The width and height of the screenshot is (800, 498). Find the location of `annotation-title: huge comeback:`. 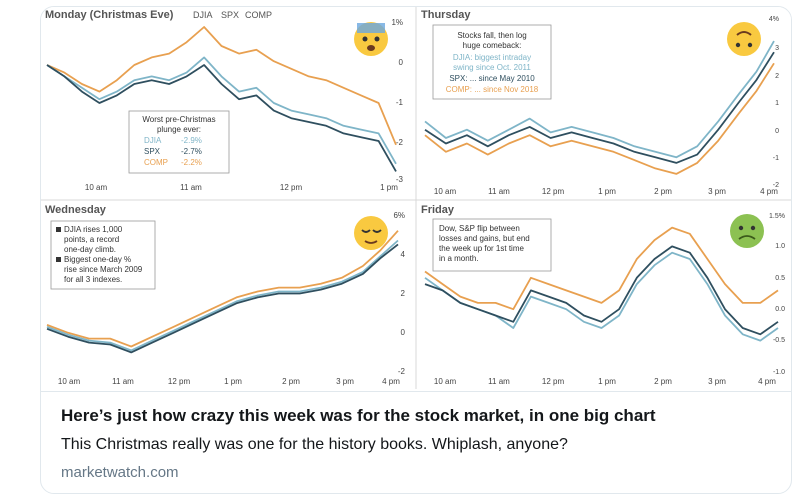

annotation-title: huge comeback: is located at coordinates (492, 45).